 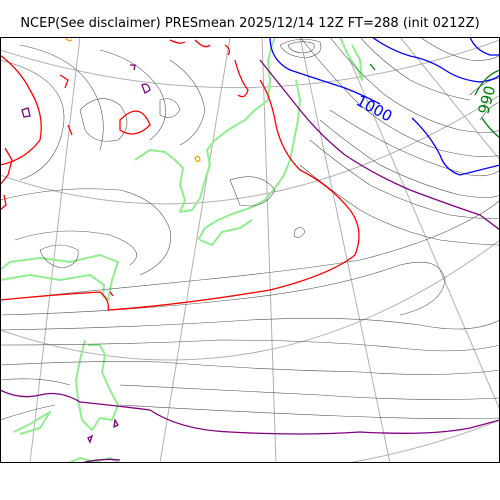 I want to click on isobars-blue, so click(x=384, y=106).